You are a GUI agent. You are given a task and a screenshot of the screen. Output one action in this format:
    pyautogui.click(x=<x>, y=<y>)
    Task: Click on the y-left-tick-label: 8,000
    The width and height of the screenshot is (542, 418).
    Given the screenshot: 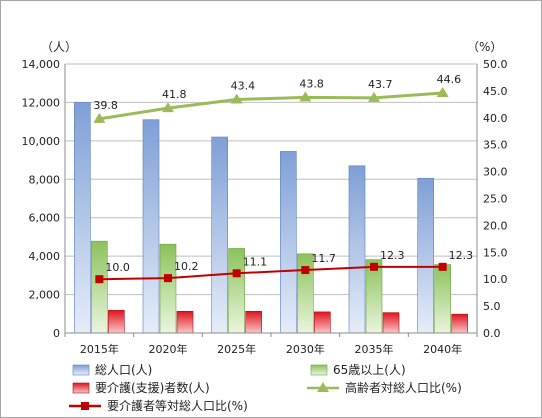 What is the action you would take?
    pyautogui.click(x=45, y=179)
    